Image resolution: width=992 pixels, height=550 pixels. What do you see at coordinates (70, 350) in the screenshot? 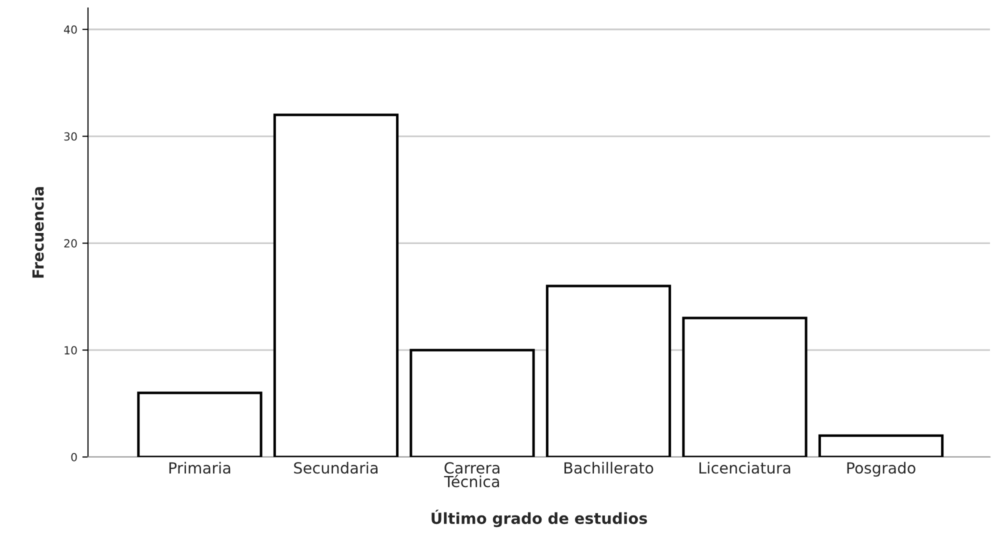
I see `y-tick-label: 10` at bounding box center [70, 350].